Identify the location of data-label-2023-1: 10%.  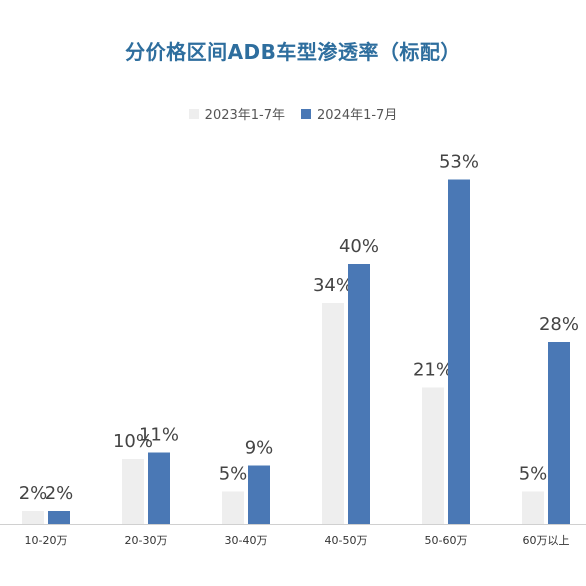
(133, 441).